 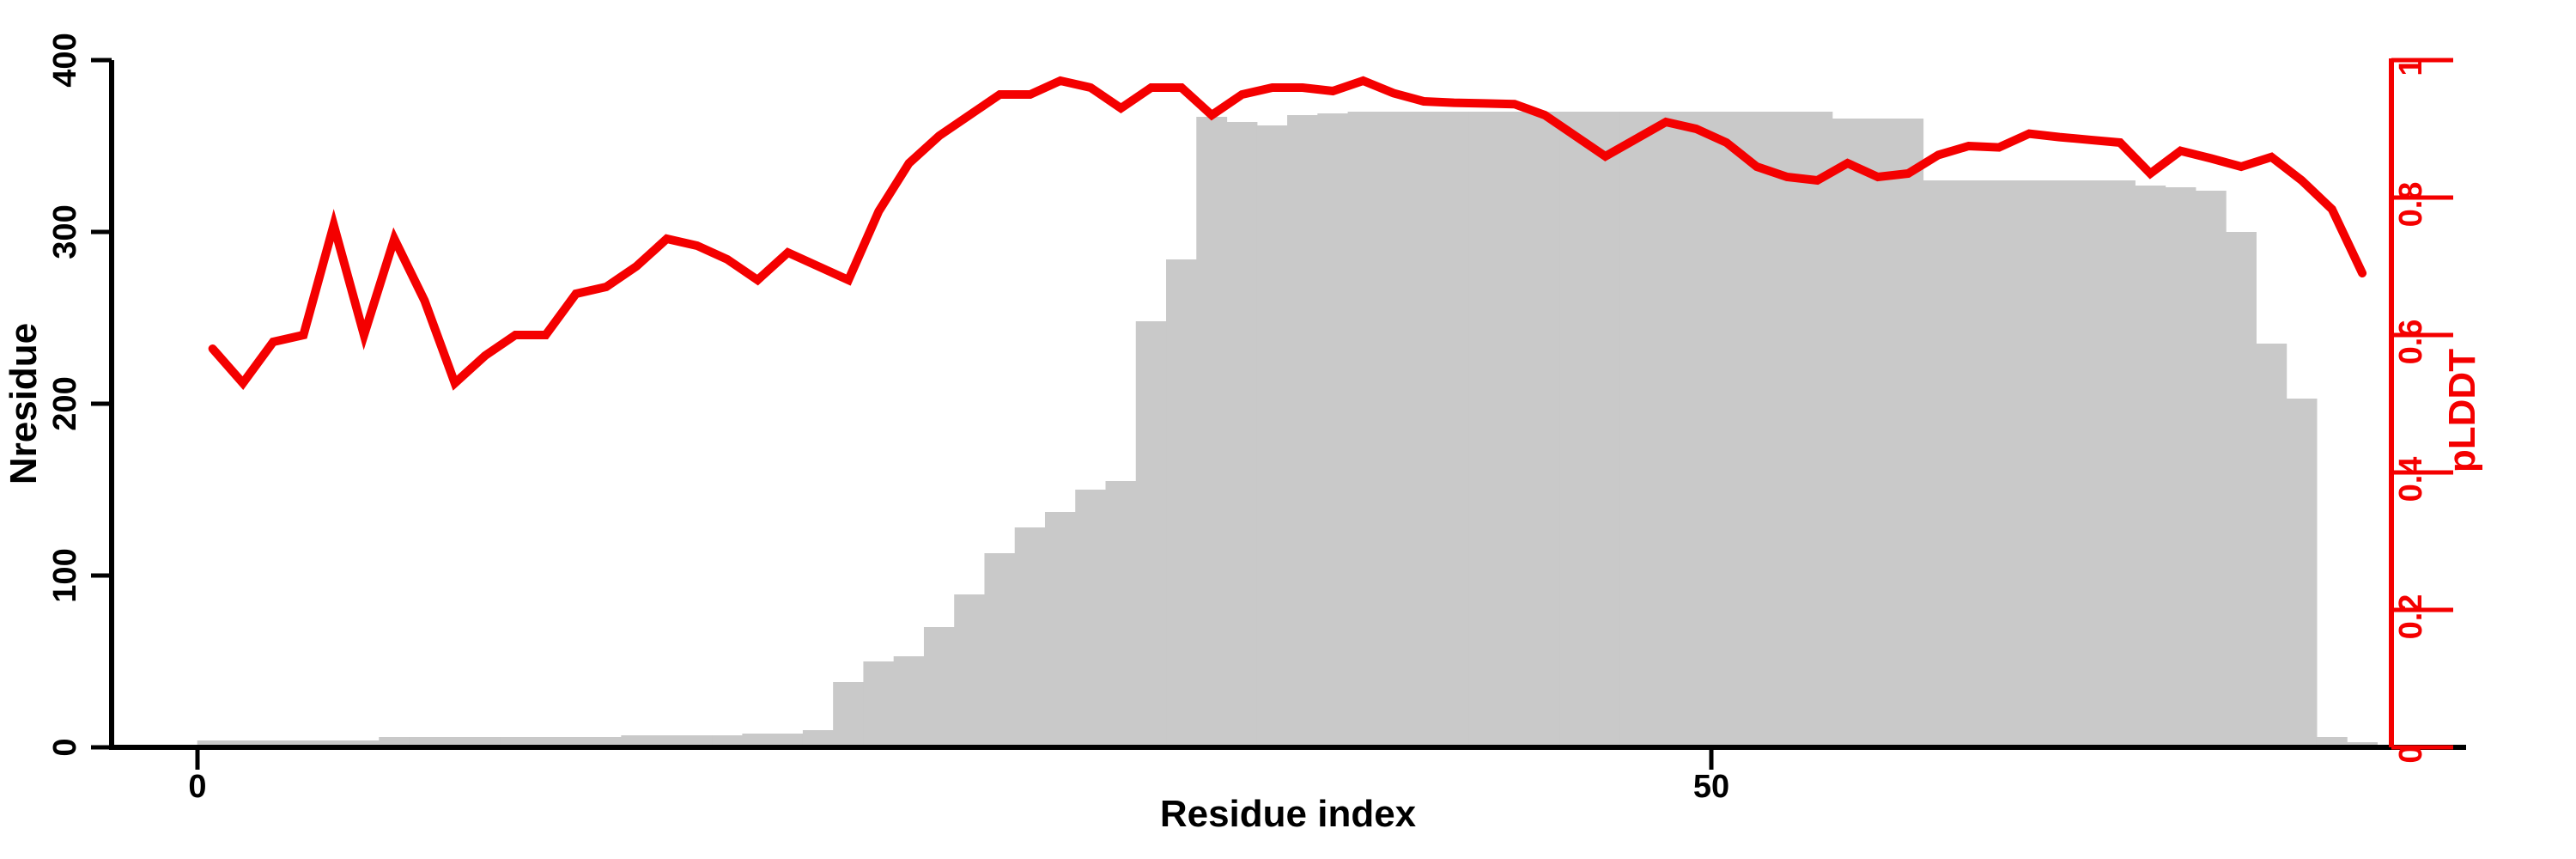 What do you see at coordinates (65, 575) in the screenshot?
I see `y-left-tick-label: 100` at bounding box center [65, 575].